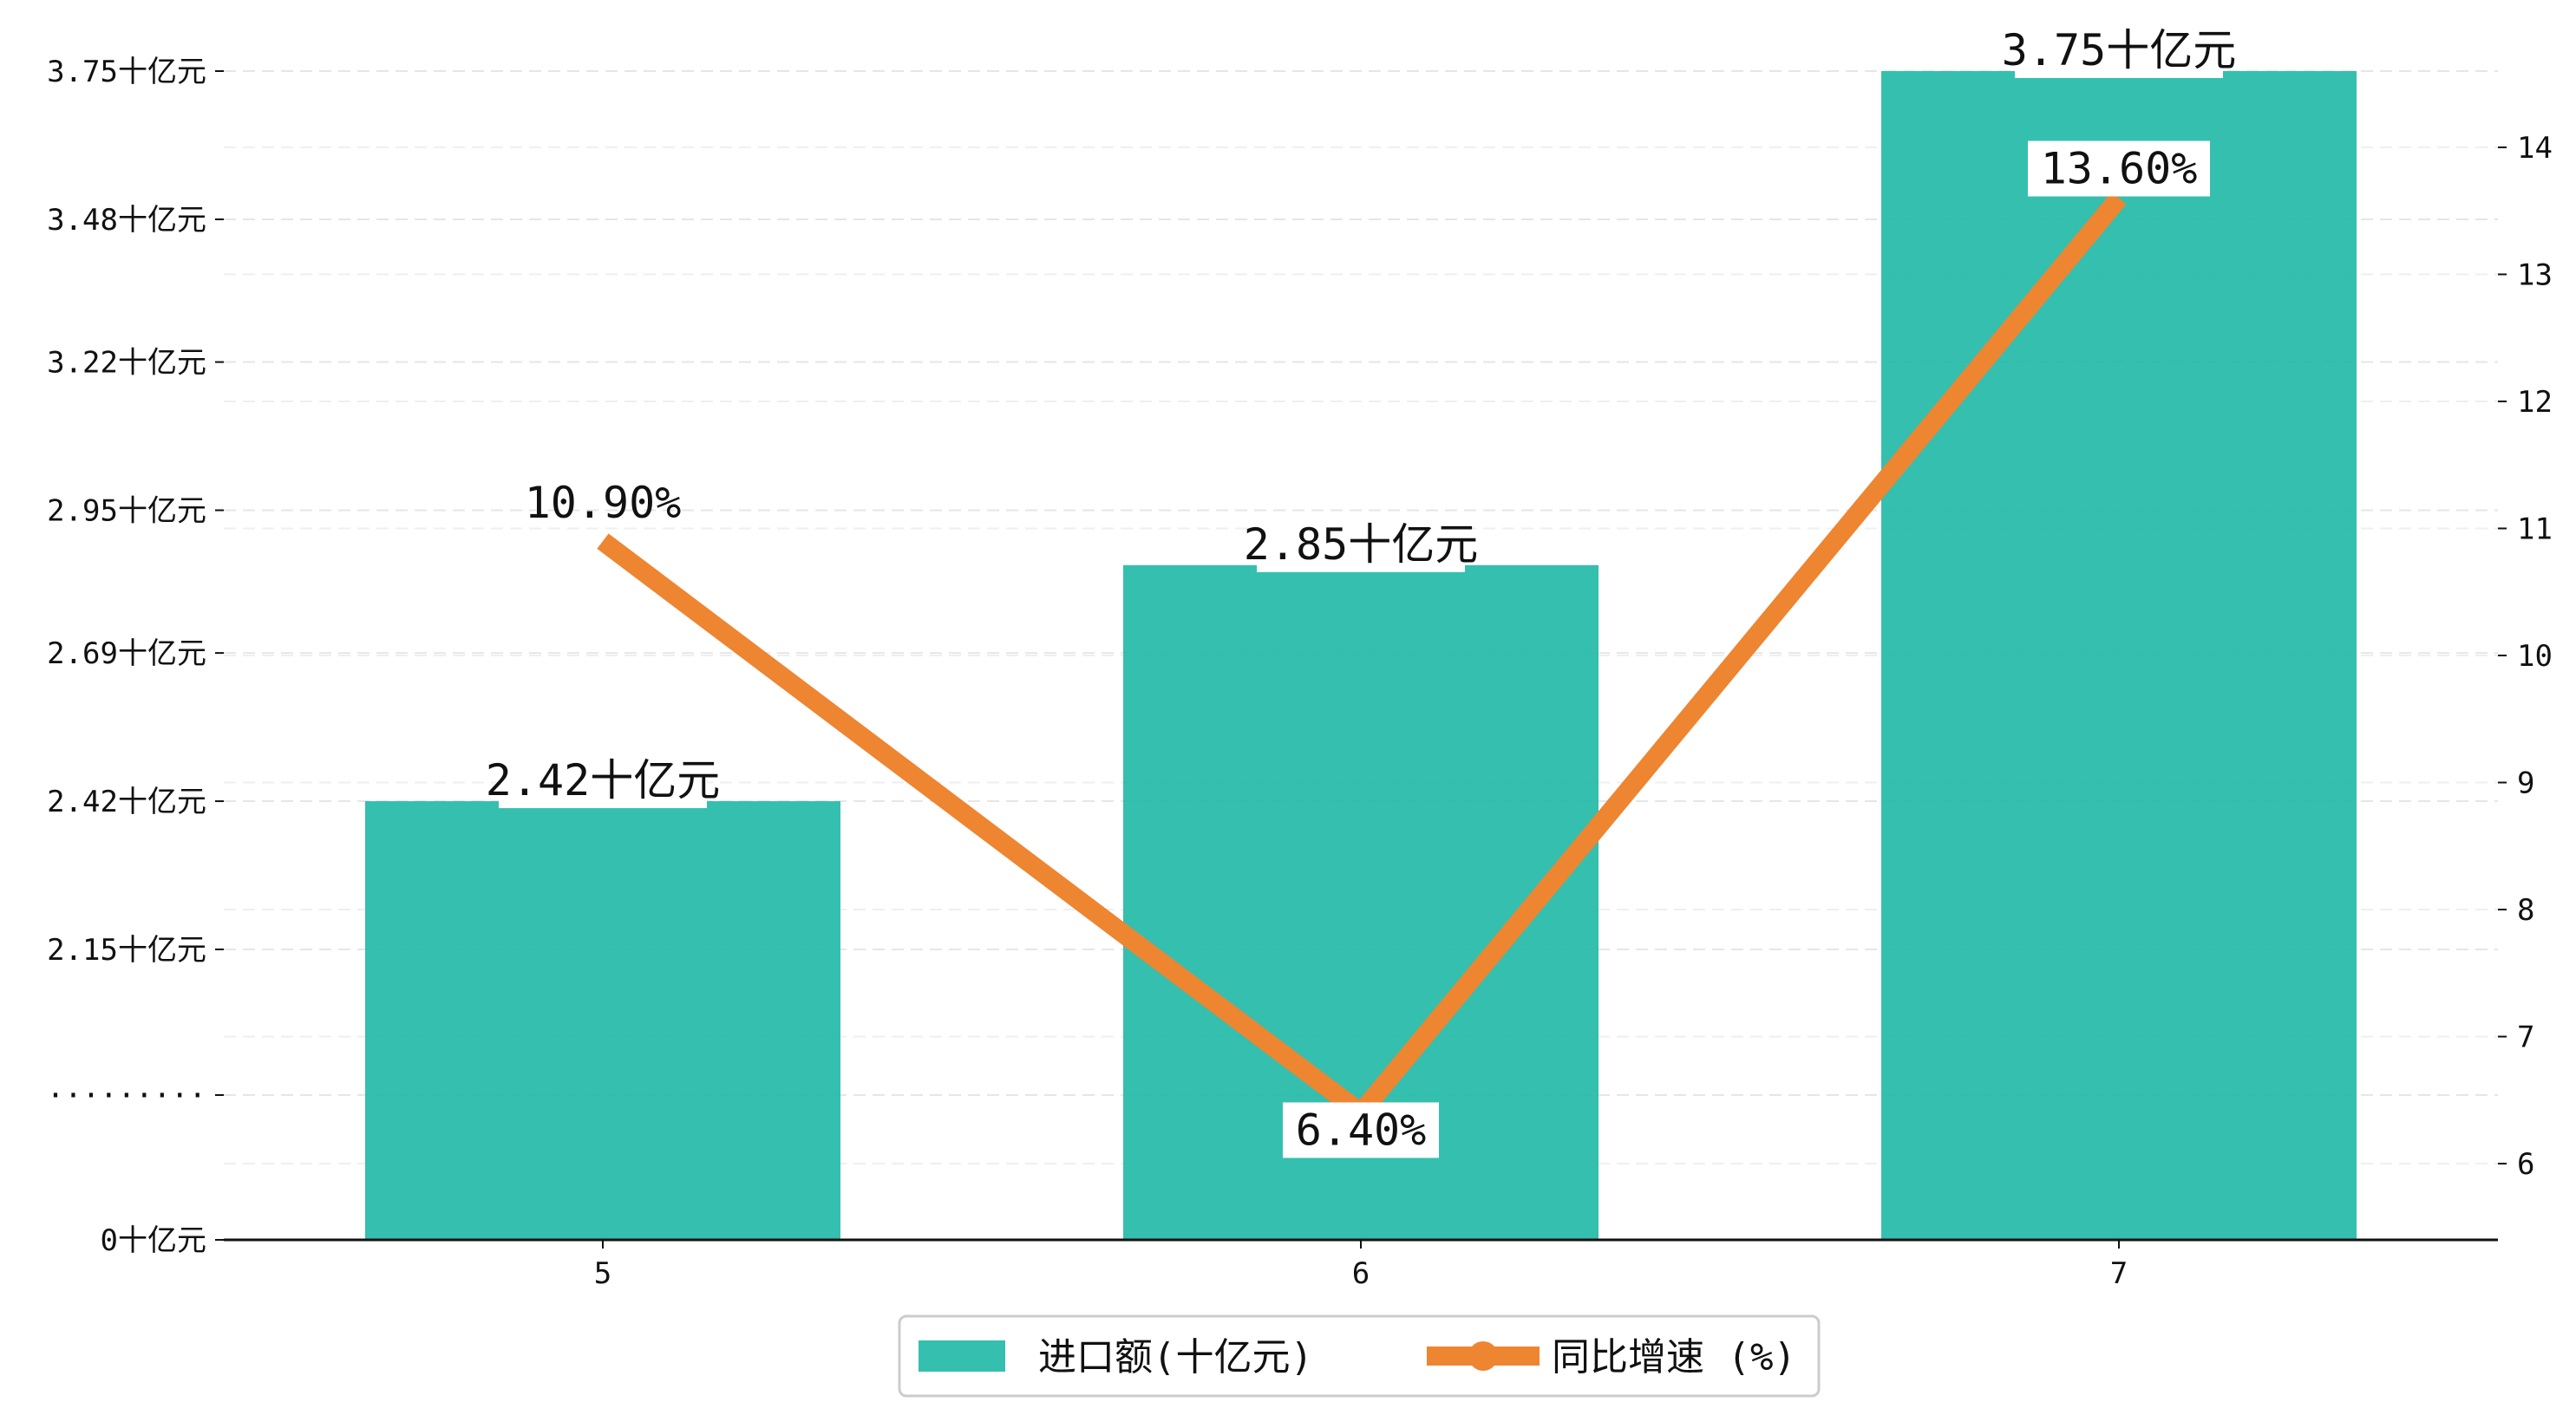  I want to click on legend-label-line: 同比增速 (%), so click(1674, 1357).